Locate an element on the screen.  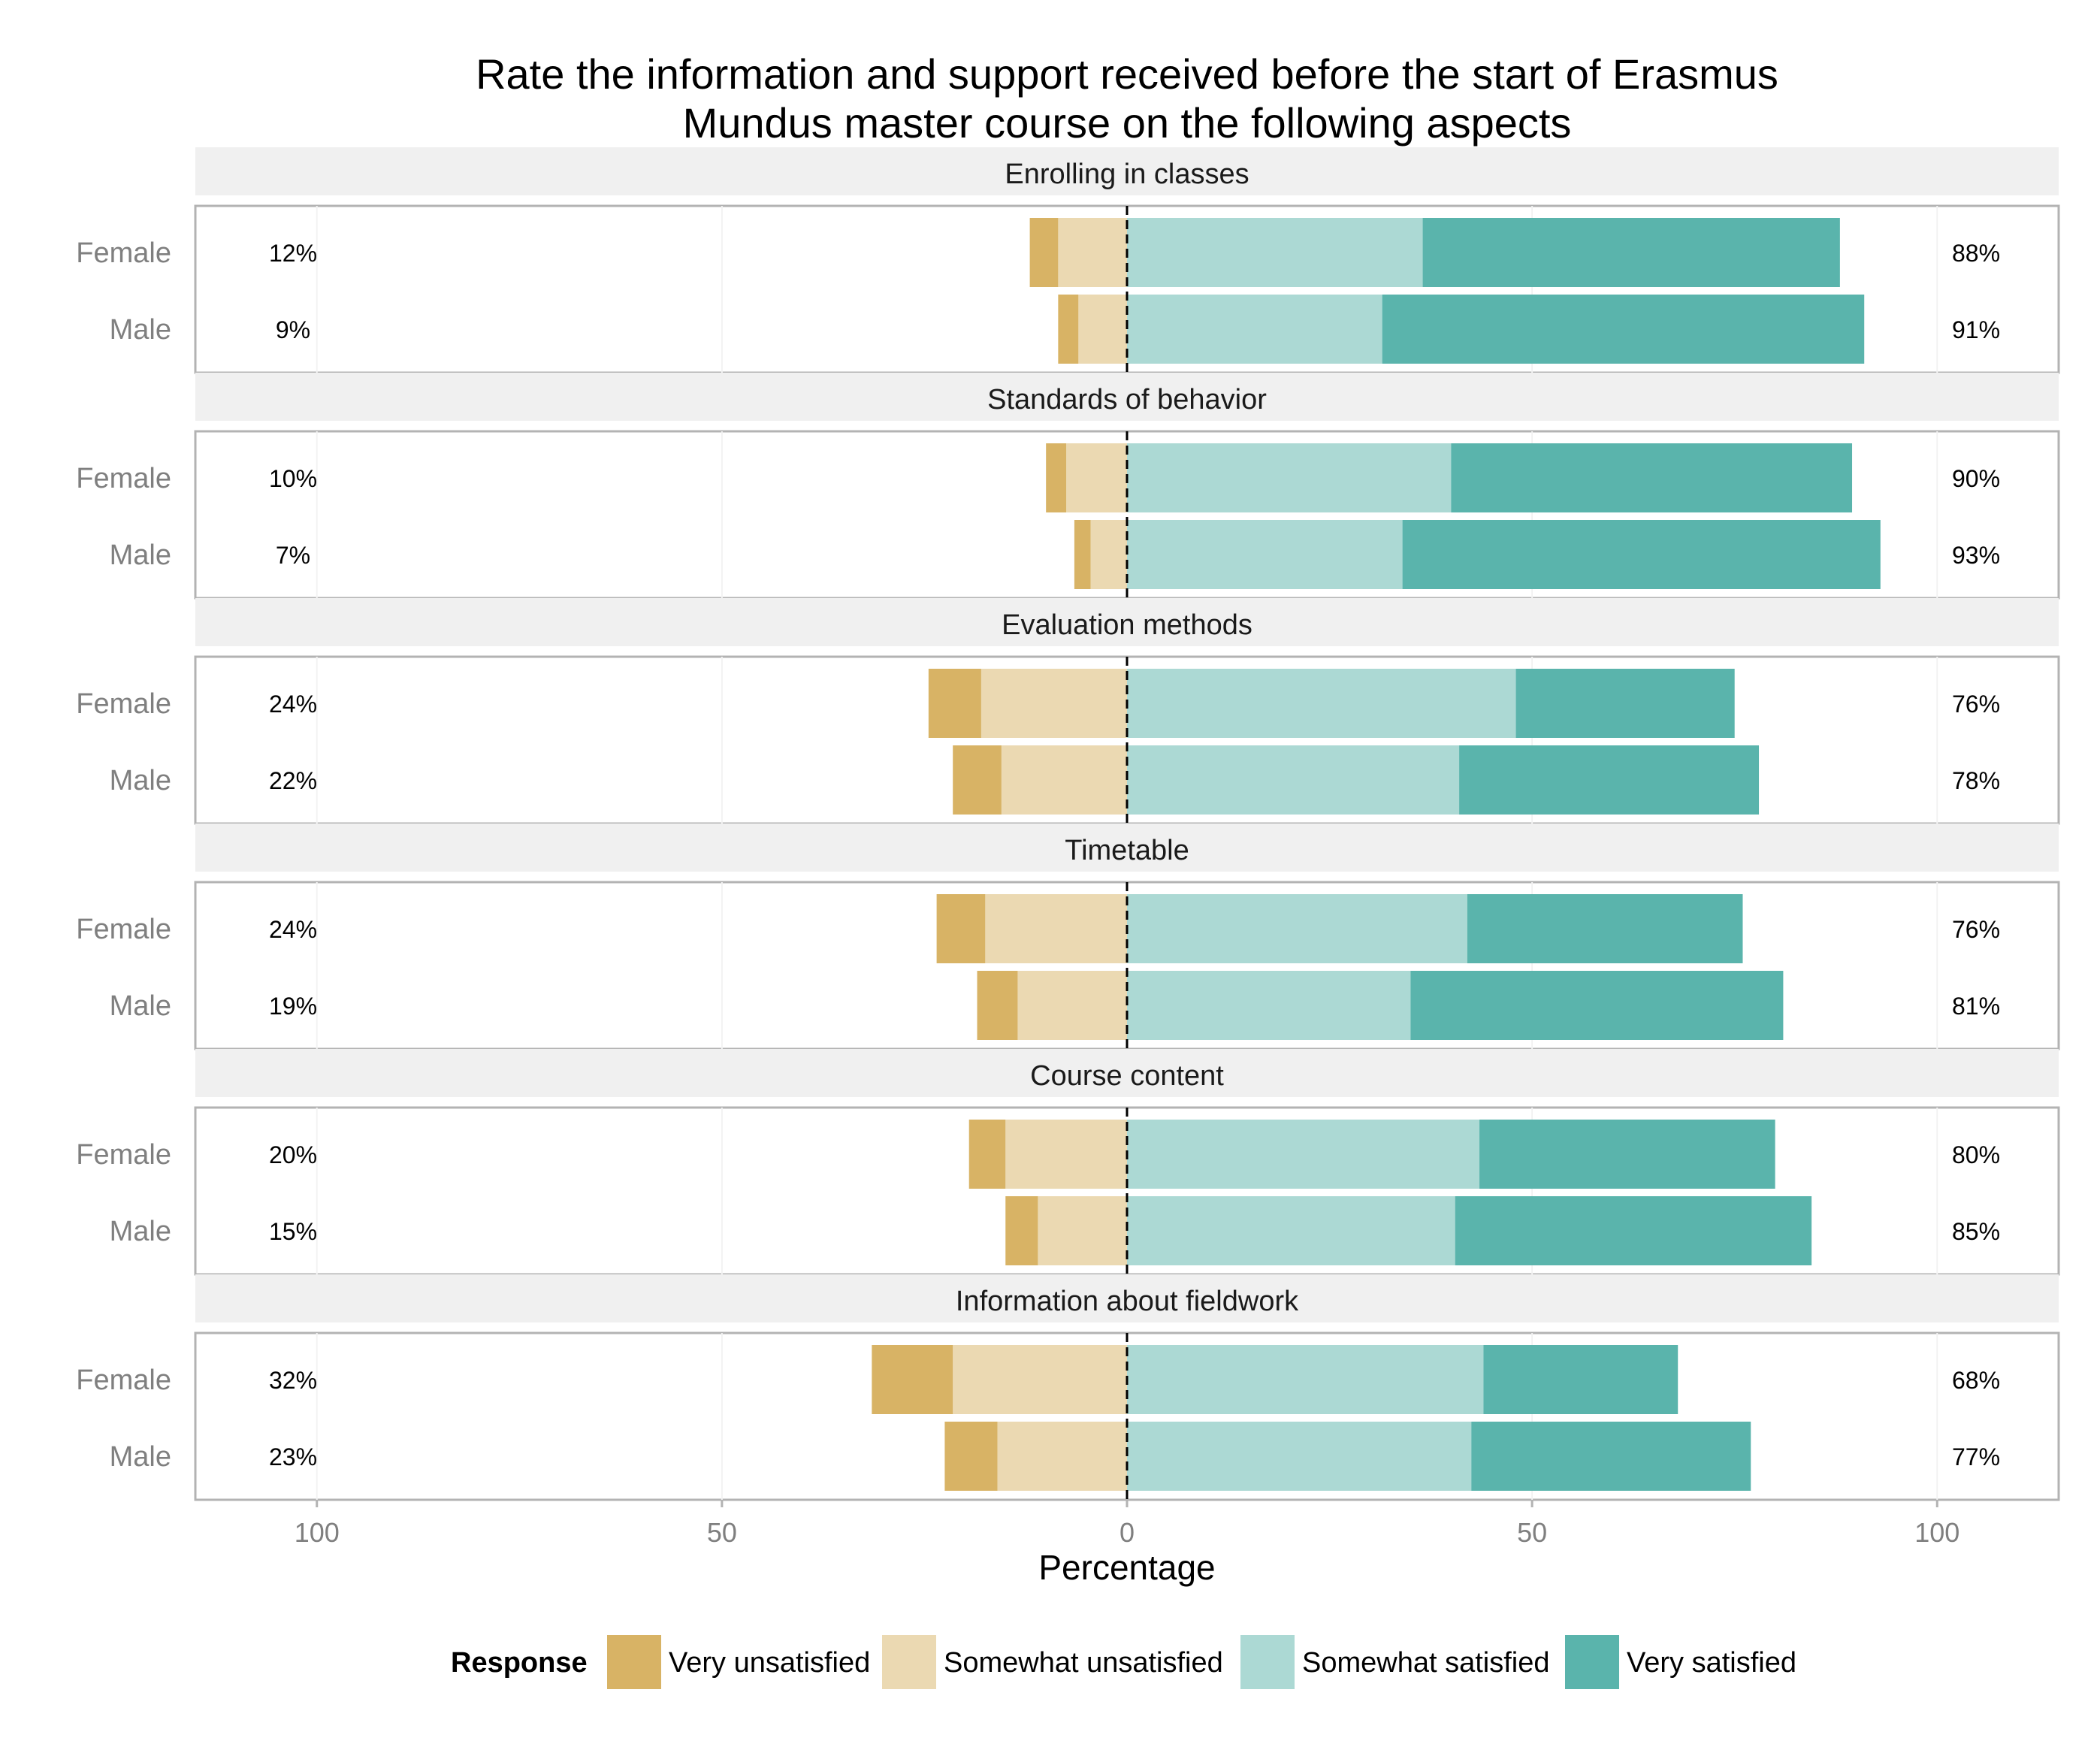
panel: Evaluation methods Female 24% 76% Male 22% 78% is located at coordinates (1068, 711).